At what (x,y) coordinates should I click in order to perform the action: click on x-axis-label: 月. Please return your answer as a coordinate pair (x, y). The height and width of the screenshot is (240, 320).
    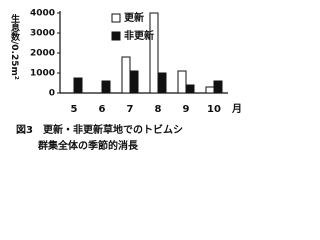
    Looking at the image, I should click on (236, 109).